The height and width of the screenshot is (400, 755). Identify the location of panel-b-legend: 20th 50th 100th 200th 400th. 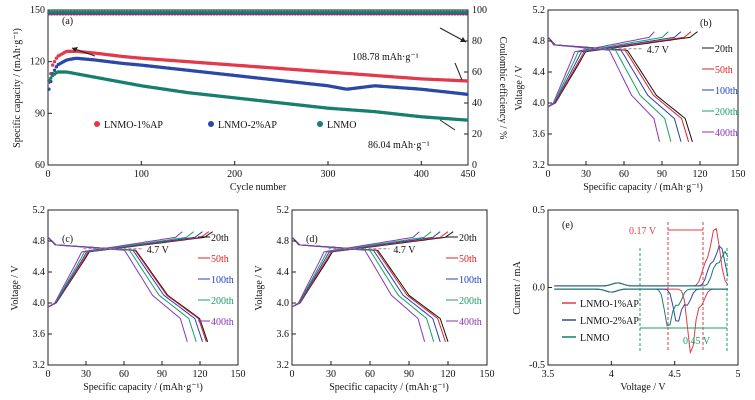
(720, 91).